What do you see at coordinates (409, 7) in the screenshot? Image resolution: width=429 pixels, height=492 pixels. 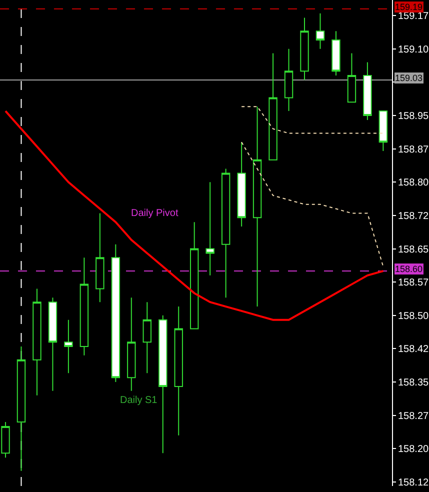 I see `ref-line-label: 159.19` at bounding box center [409, 7].